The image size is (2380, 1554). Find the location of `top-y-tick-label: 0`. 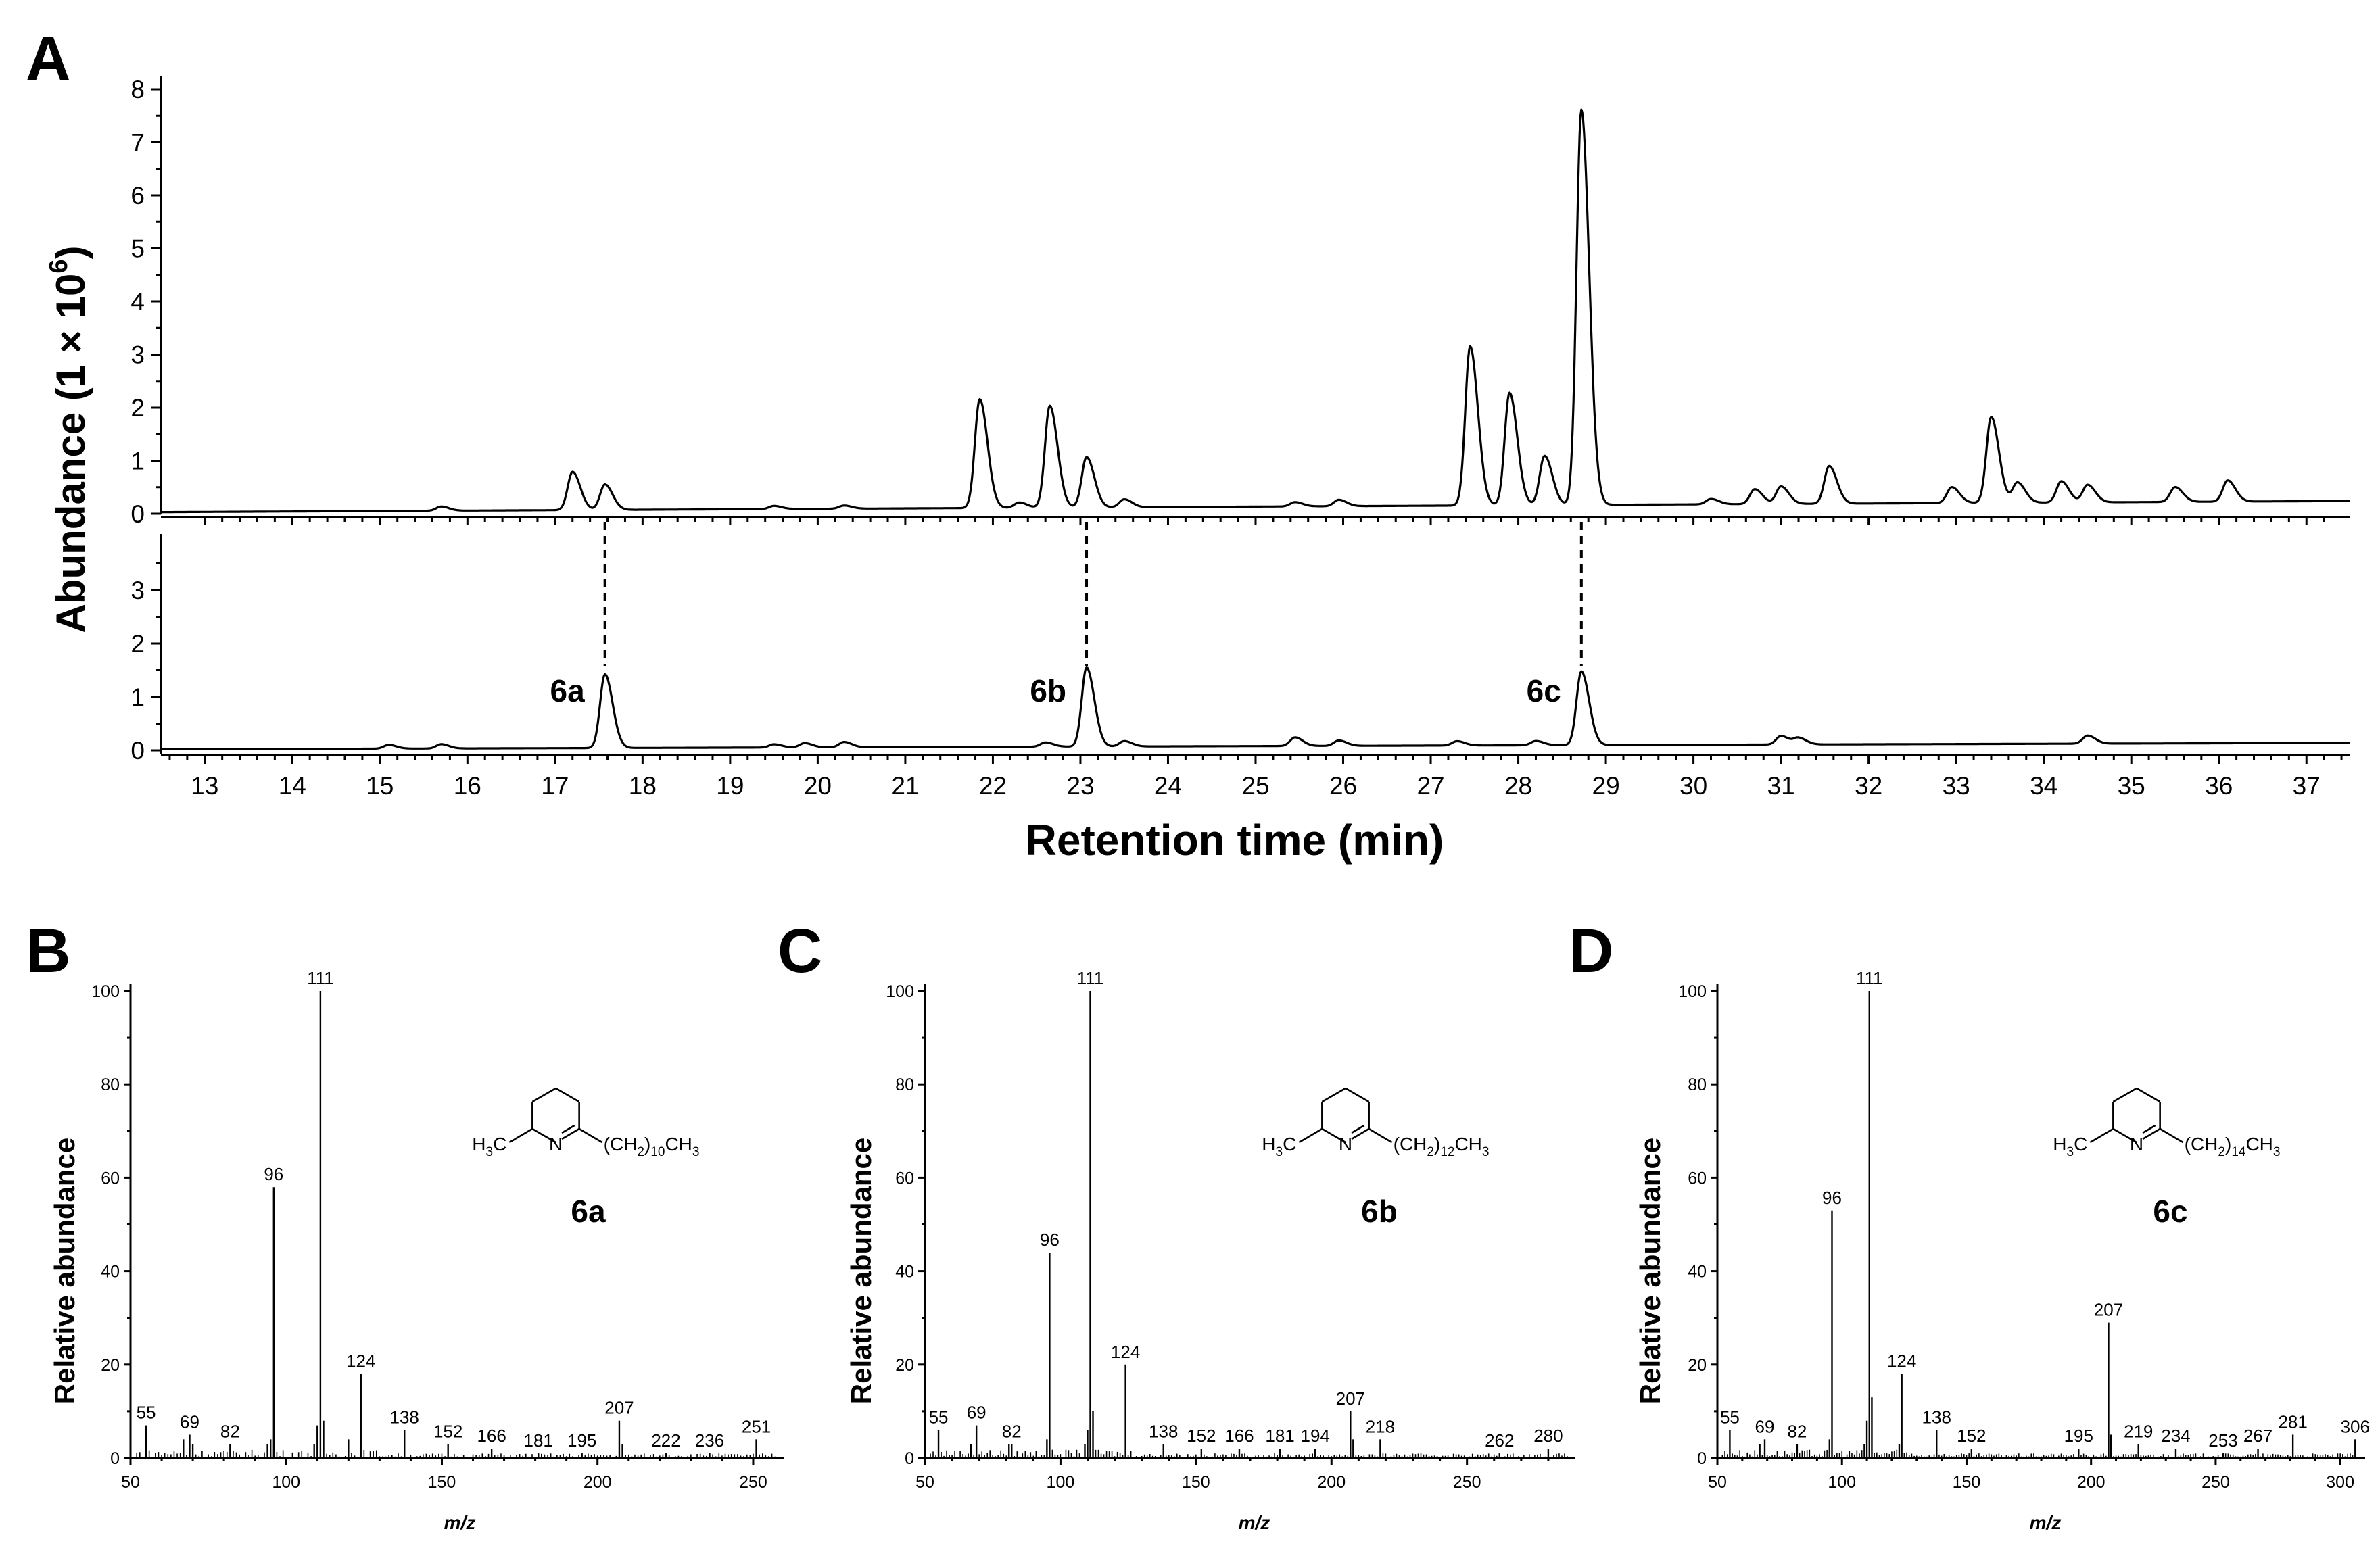

top-y-tick-label: 0 is located at coordinates (137, 514).